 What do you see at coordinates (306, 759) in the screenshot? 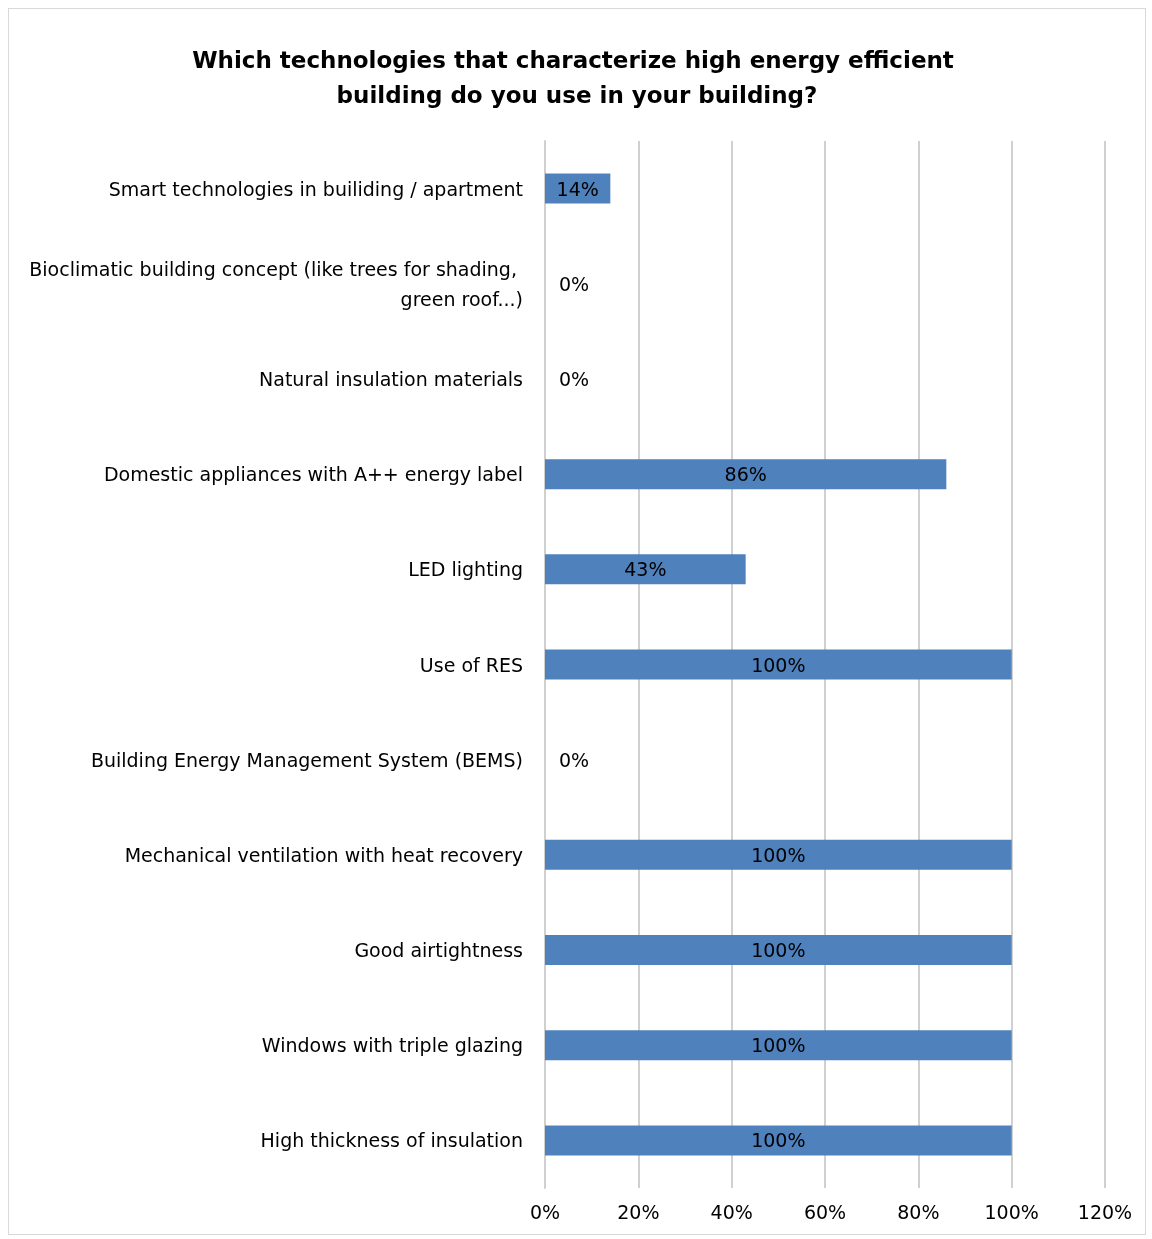
I see `y-tick-label: Building Energy Management System (BEMS)` at bounding box center [306, 759].